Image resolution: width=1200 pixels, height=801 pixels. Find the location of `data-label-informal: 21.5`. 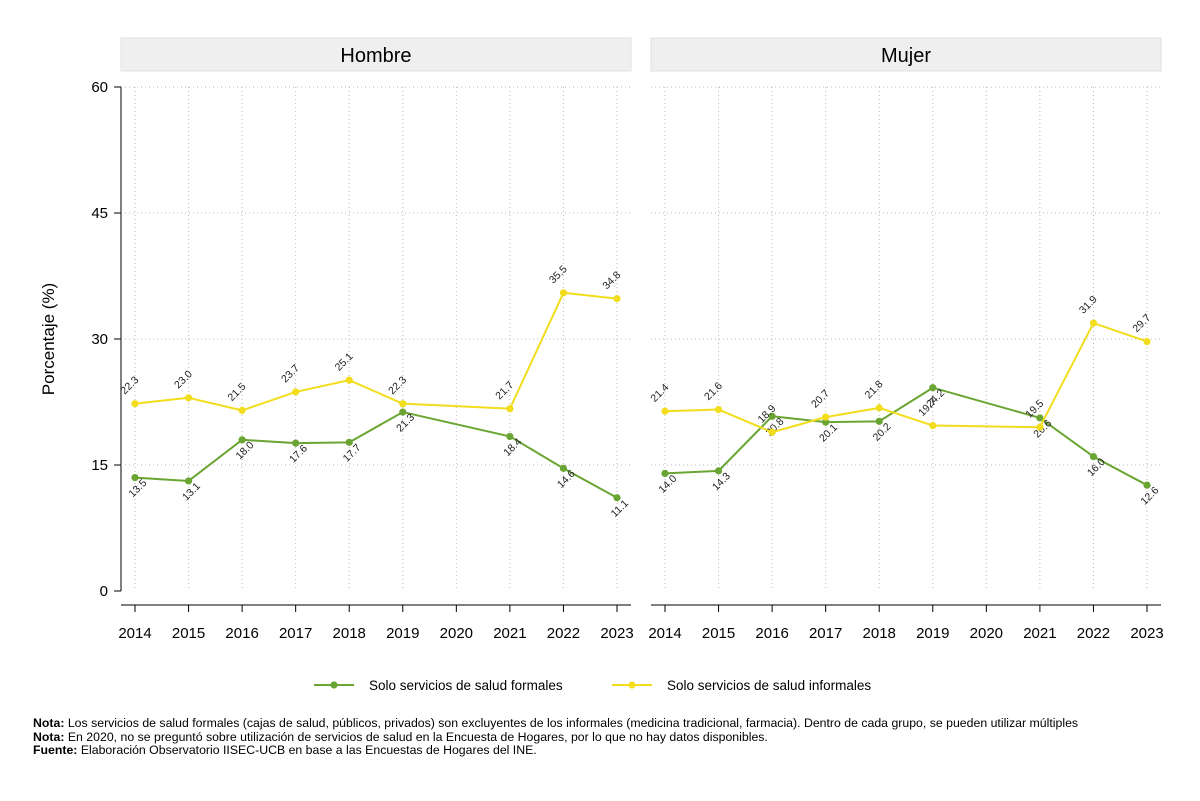

data-label-informal: 21.5 is located at coordinates (237, 392).